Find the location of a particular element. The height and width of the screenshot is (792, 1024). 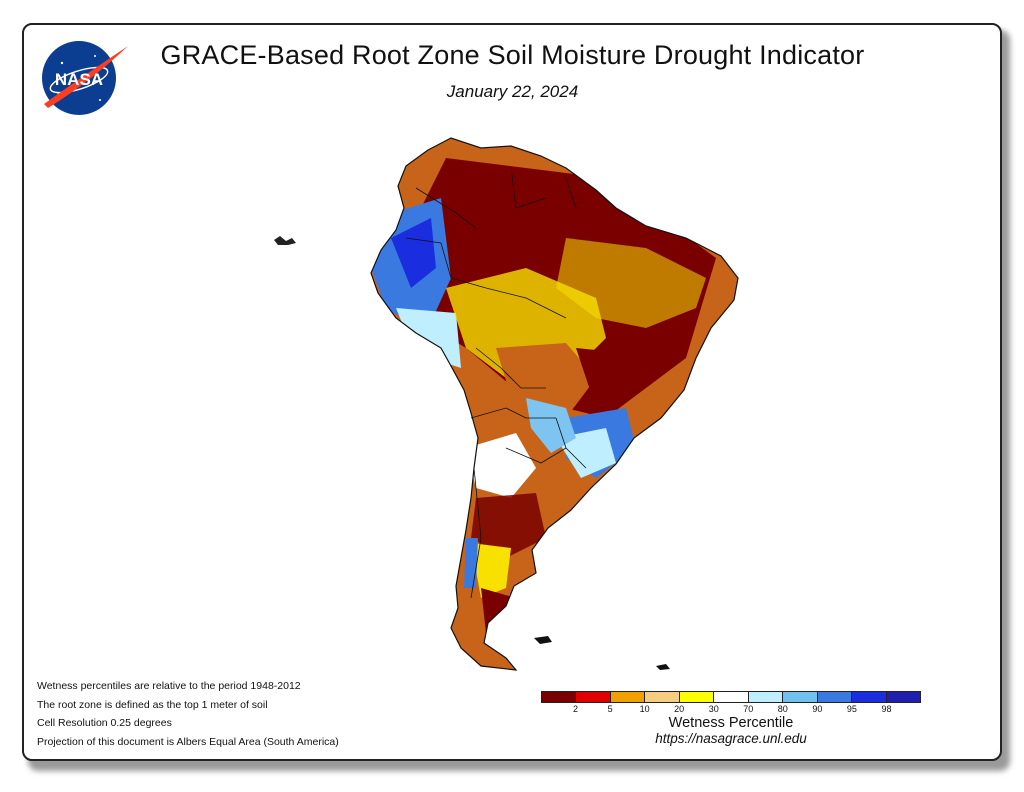

map-date: January 22, 2024 is located at coordinates (512, 91).